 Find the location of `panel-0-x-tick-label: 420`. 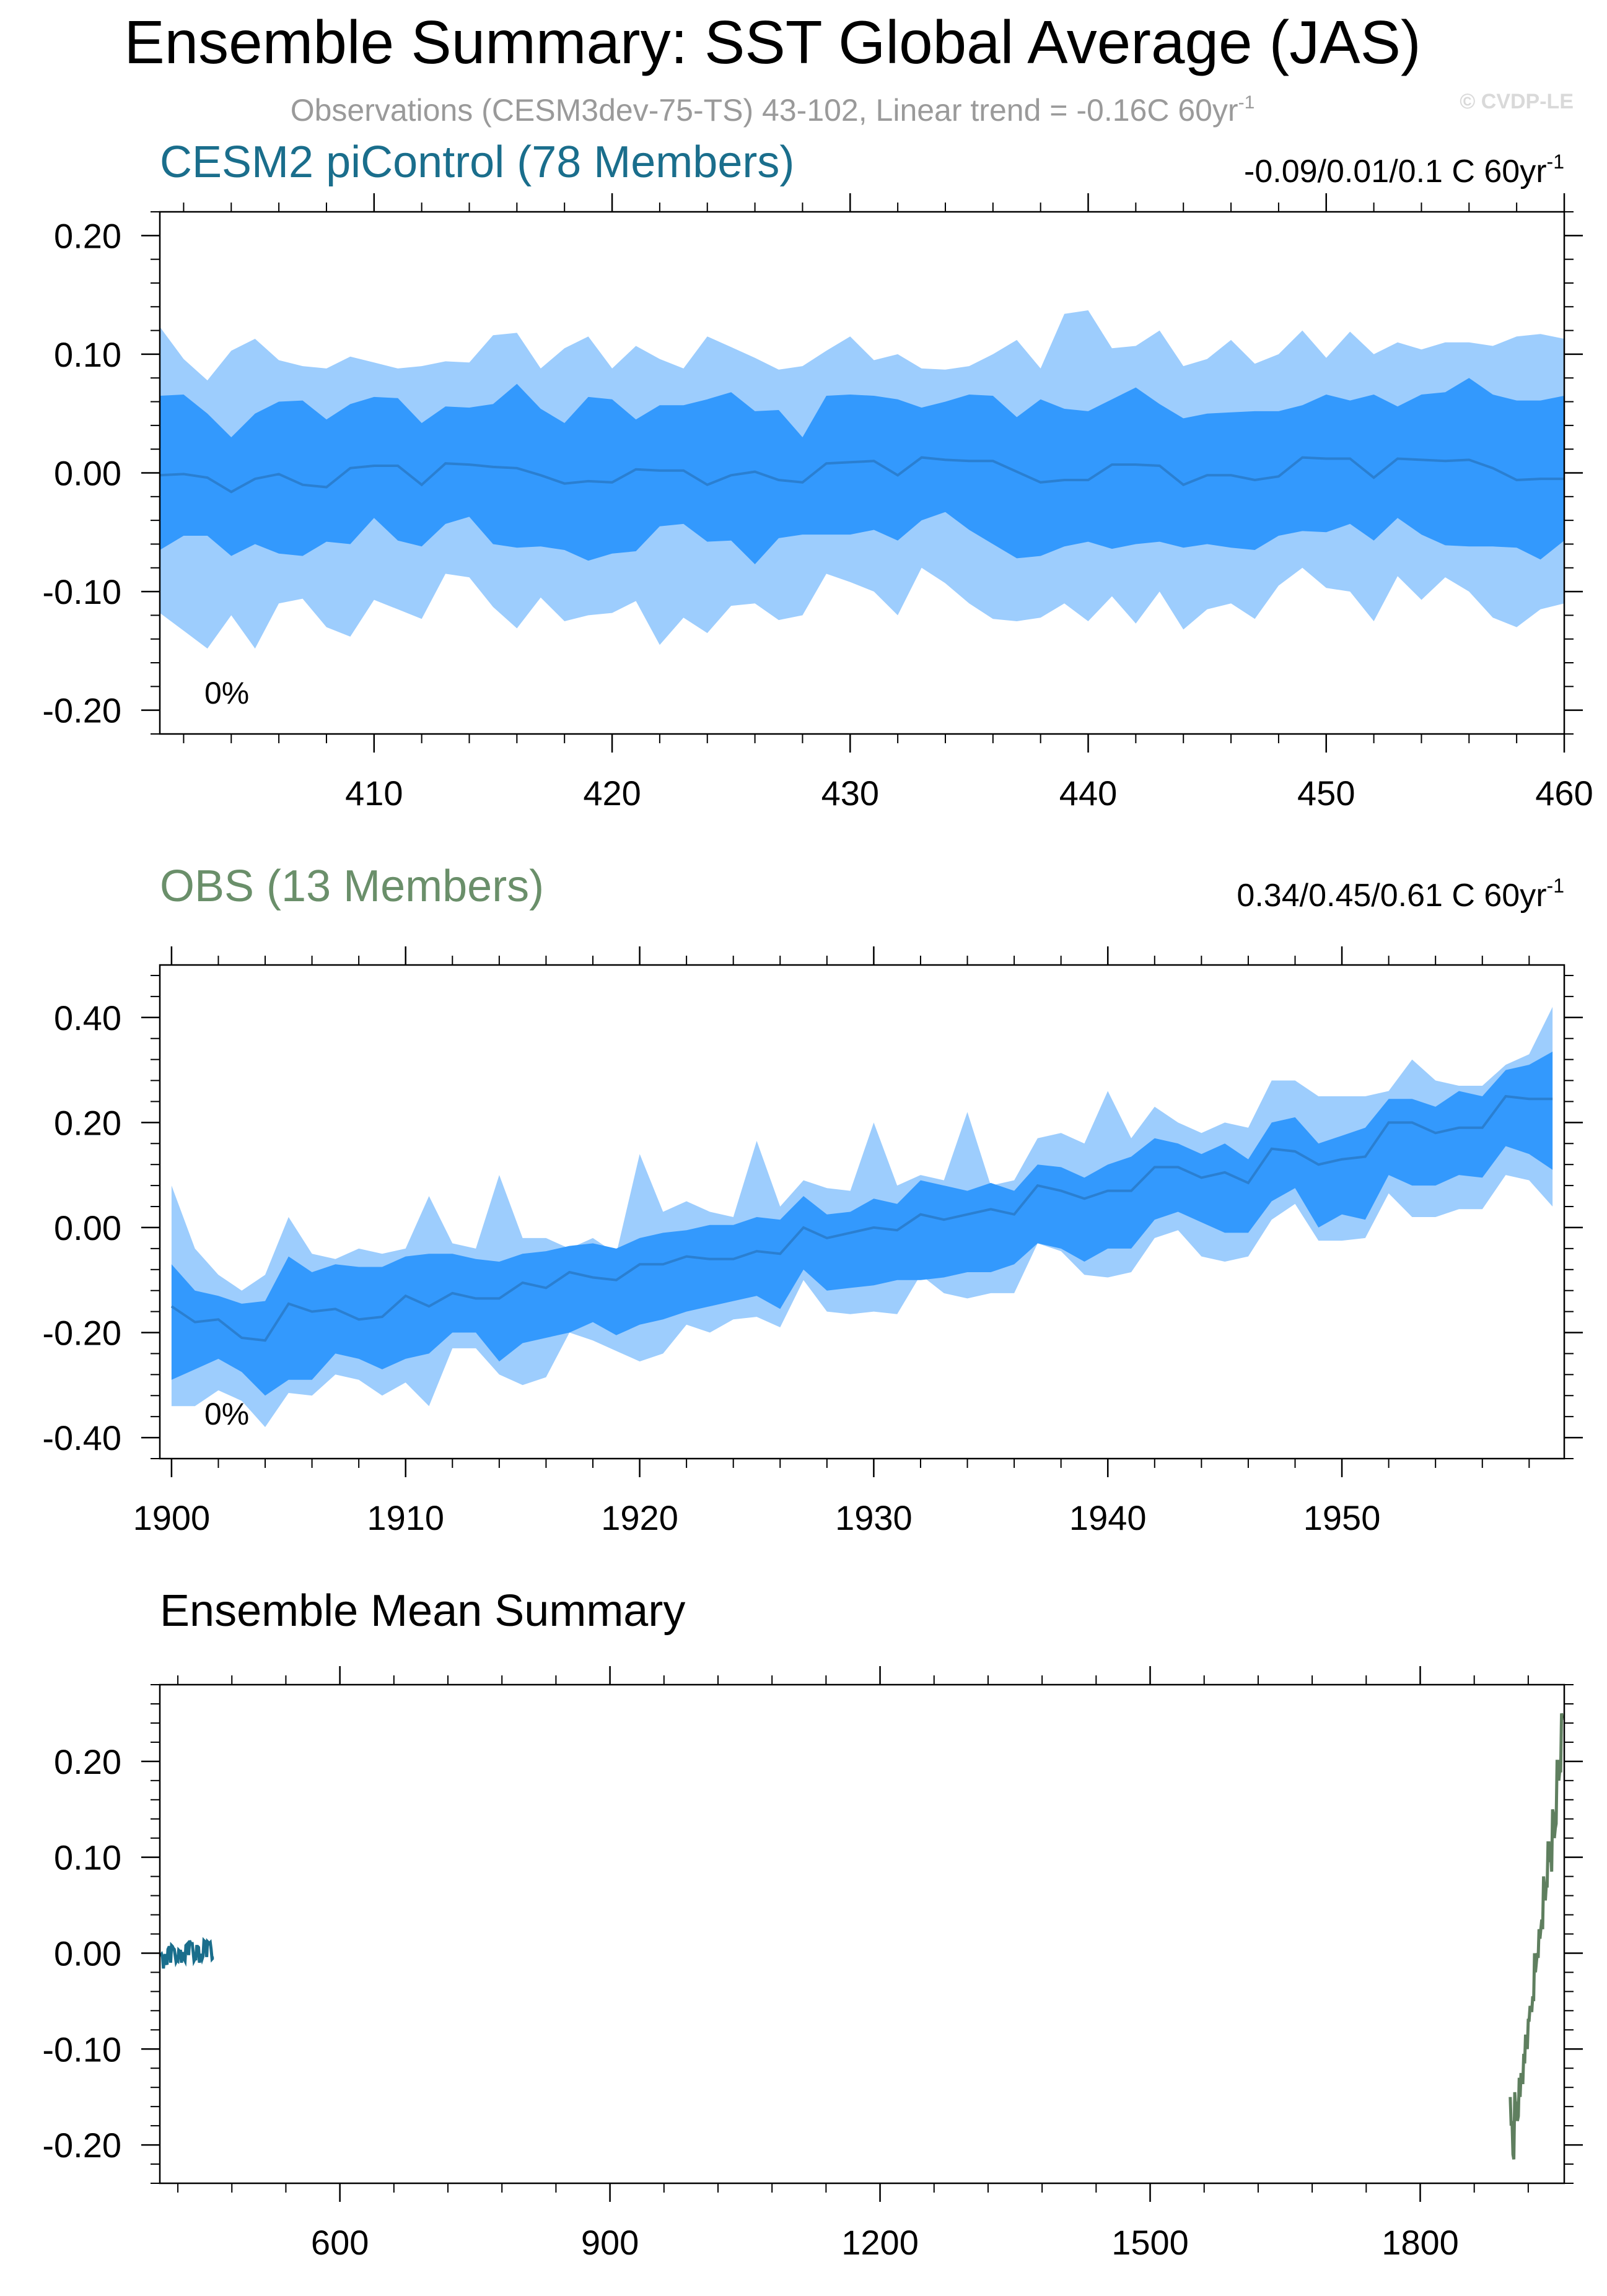

panel-0-x-tick-label: 420 is located at coordinates (612, 793).